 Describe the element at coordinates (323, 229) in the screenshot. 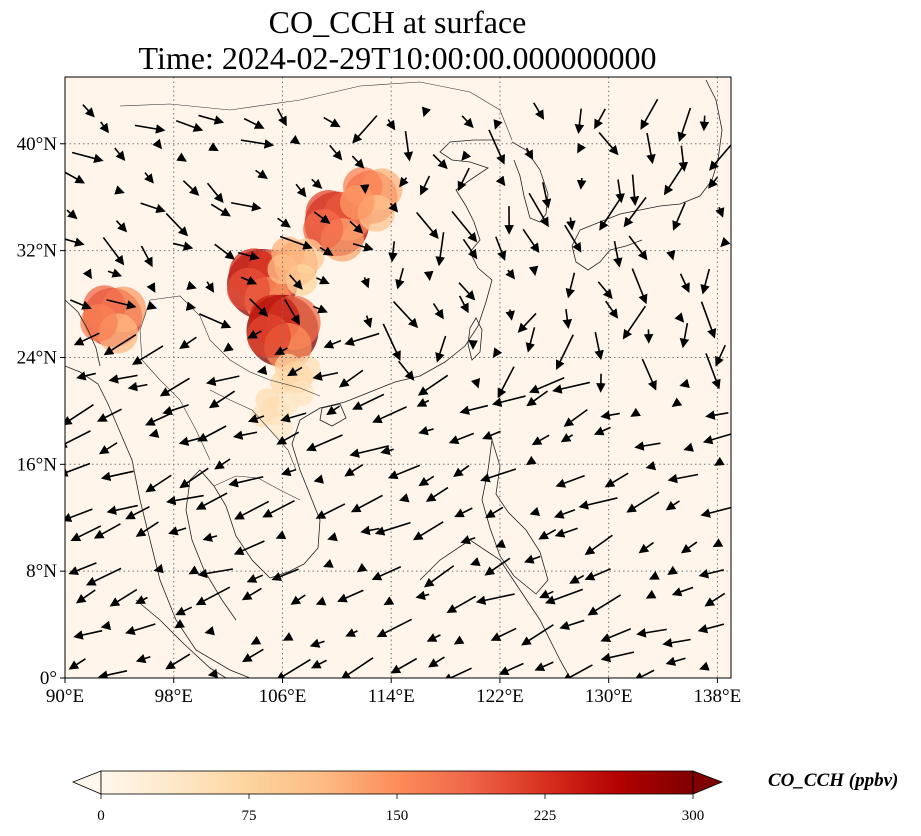

I see `concentration-spot` at that location.